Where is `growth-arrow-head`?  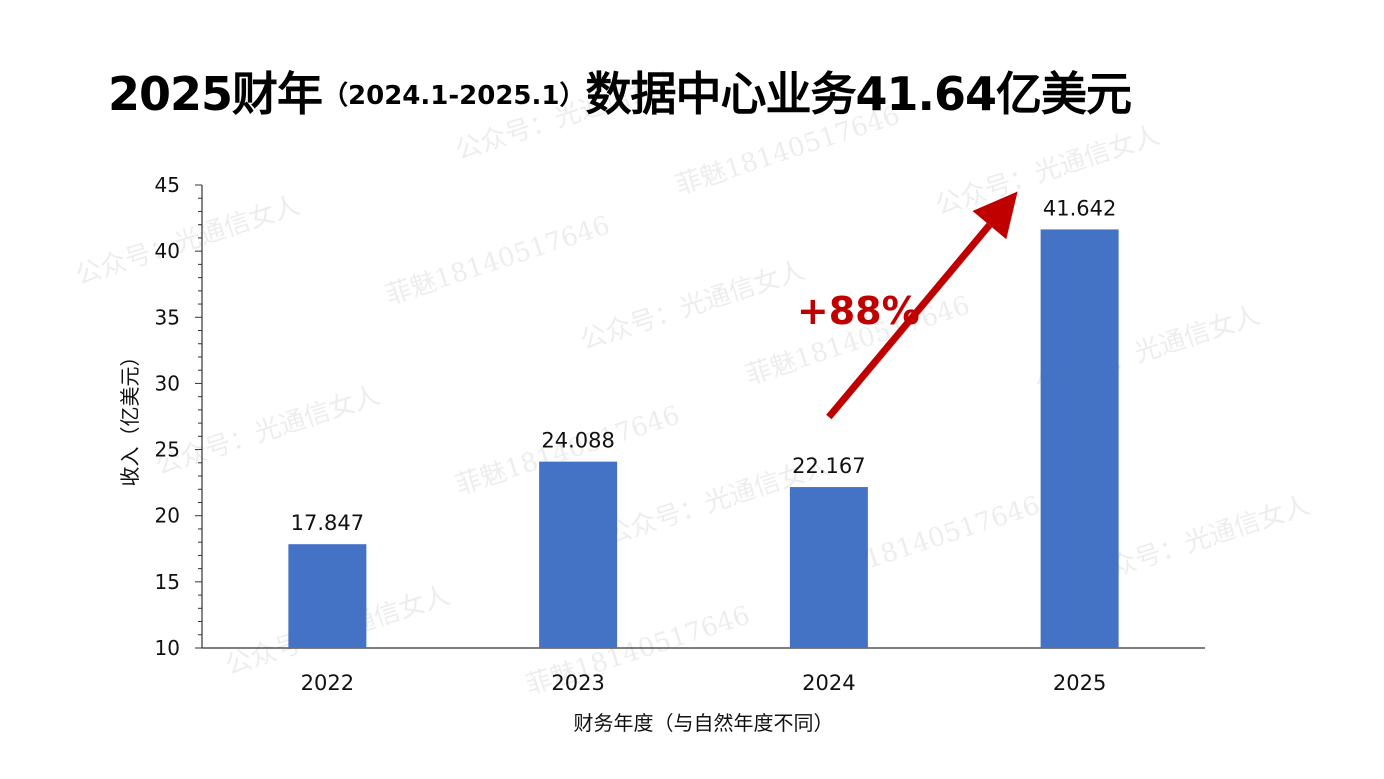 growth-arrow-head is located at coordinates (995, 215).